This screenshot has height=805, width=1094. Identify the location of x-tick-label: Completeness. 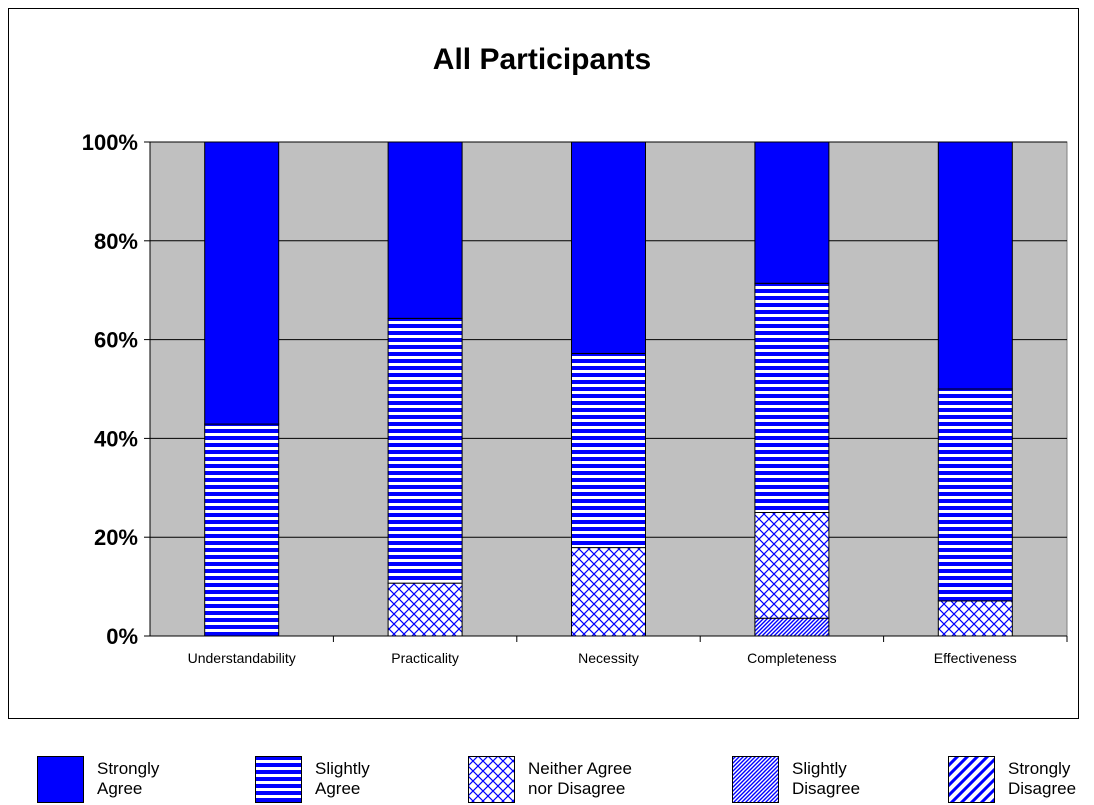
(792, 658).